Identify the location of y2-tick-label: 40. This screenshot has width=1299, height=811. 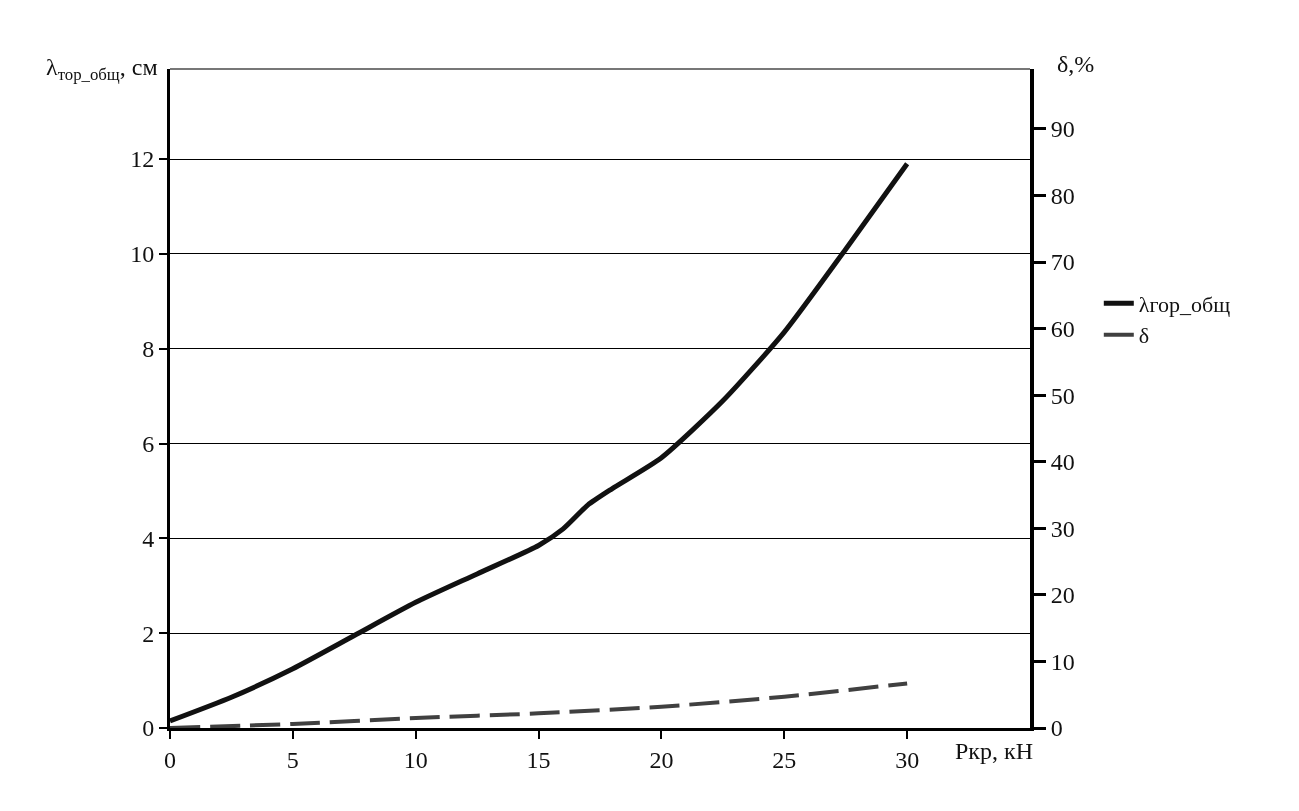
(1062, 462).